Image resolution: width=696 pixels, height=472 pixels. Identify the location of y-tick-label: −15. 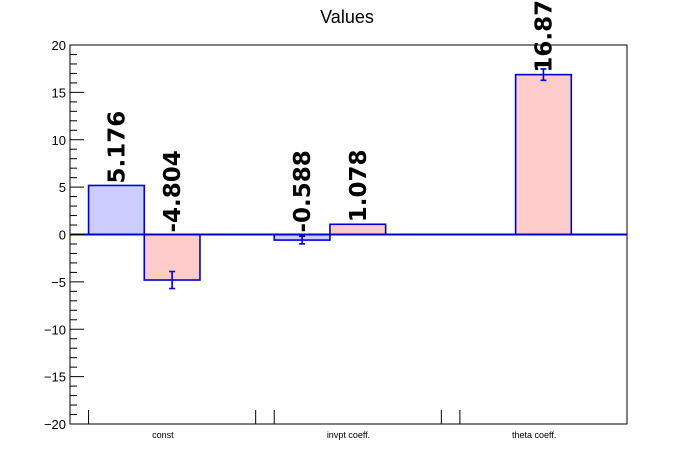
(55, 377).